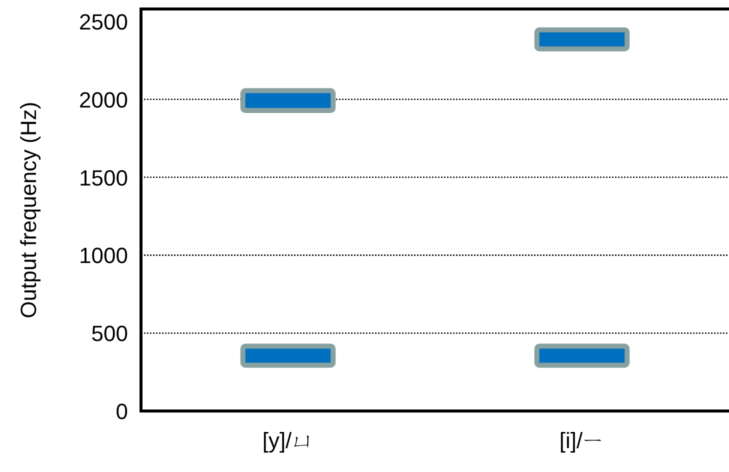  What do you see at coordinates (109, 333) in the screenshot?
I see `y-tick-label: 500` at bounding box center [109, 333].